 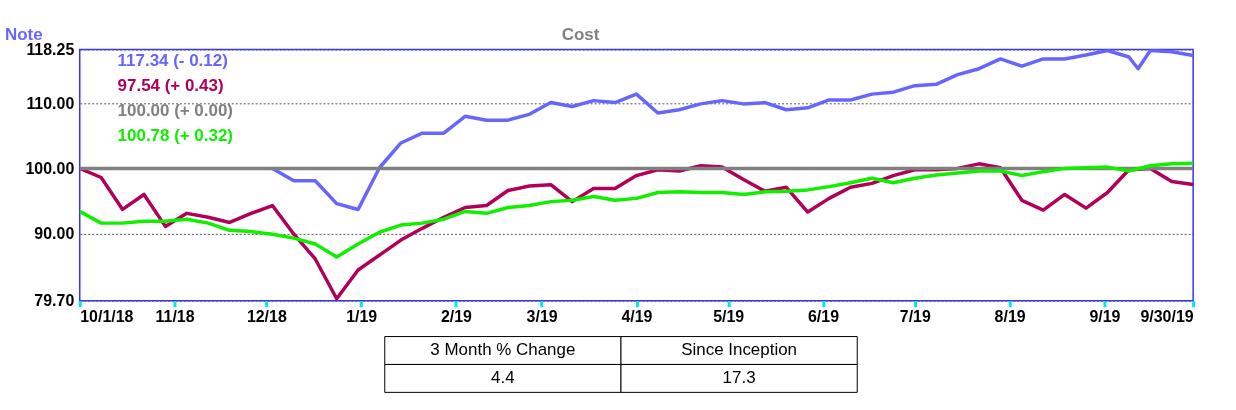 What do you see at coordinates (175, 111) in the screenshot?
I see `annotation: 100.00 (+ 0.00)` at bounding box center [175, 111].